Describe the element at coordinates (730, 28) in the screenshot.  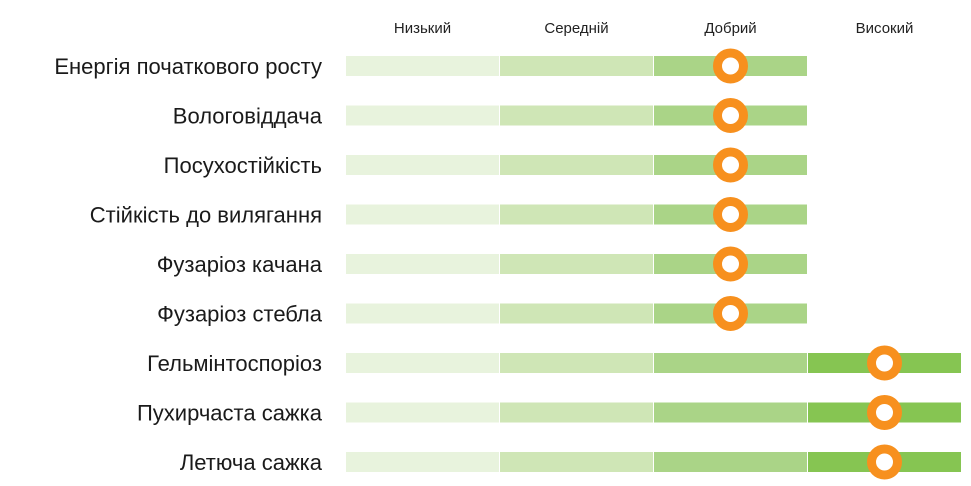
I see `level-header-3: Добрий` at that location.